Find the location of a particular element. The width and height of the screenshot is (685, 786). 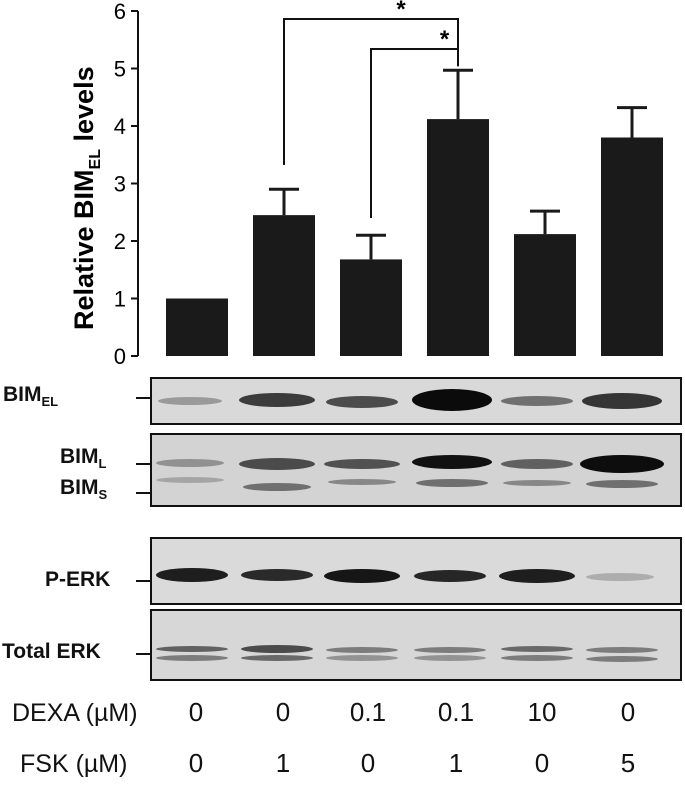

blot-bim-l-s is located at coordinates (416, 470).